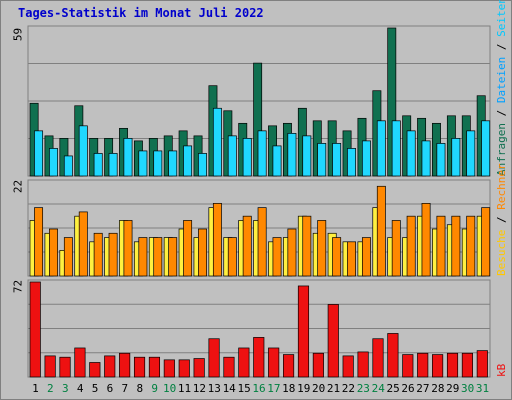 The image size is (512, 400). I want to click on day-label: 31, so click(482, 388).